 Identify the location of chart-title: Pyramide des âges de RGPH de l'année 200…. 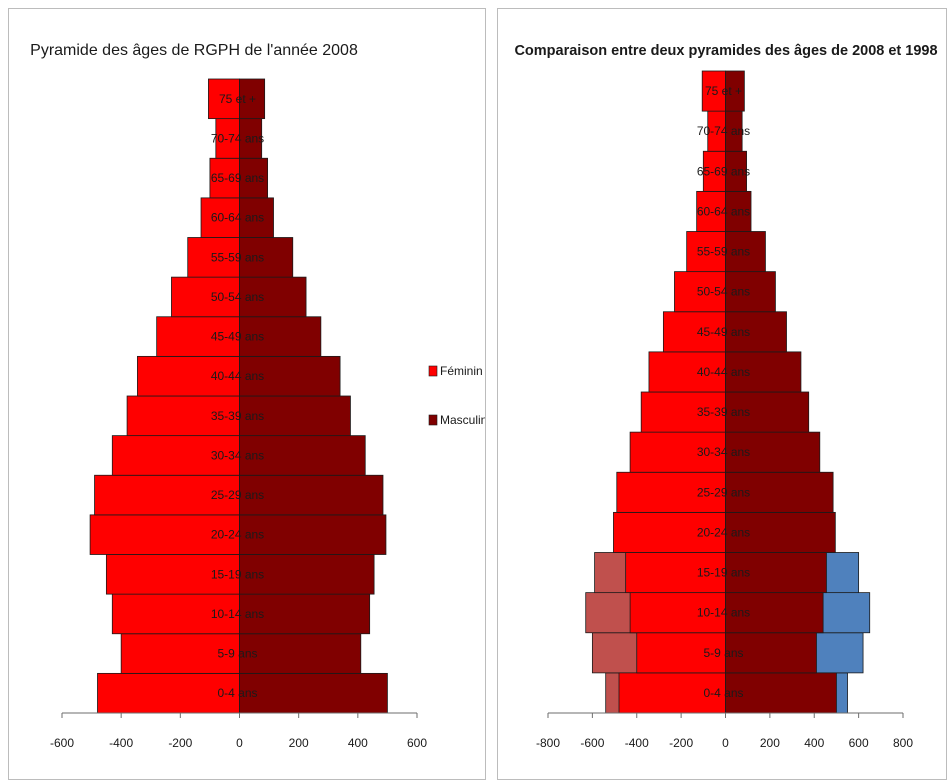
(194, 50).